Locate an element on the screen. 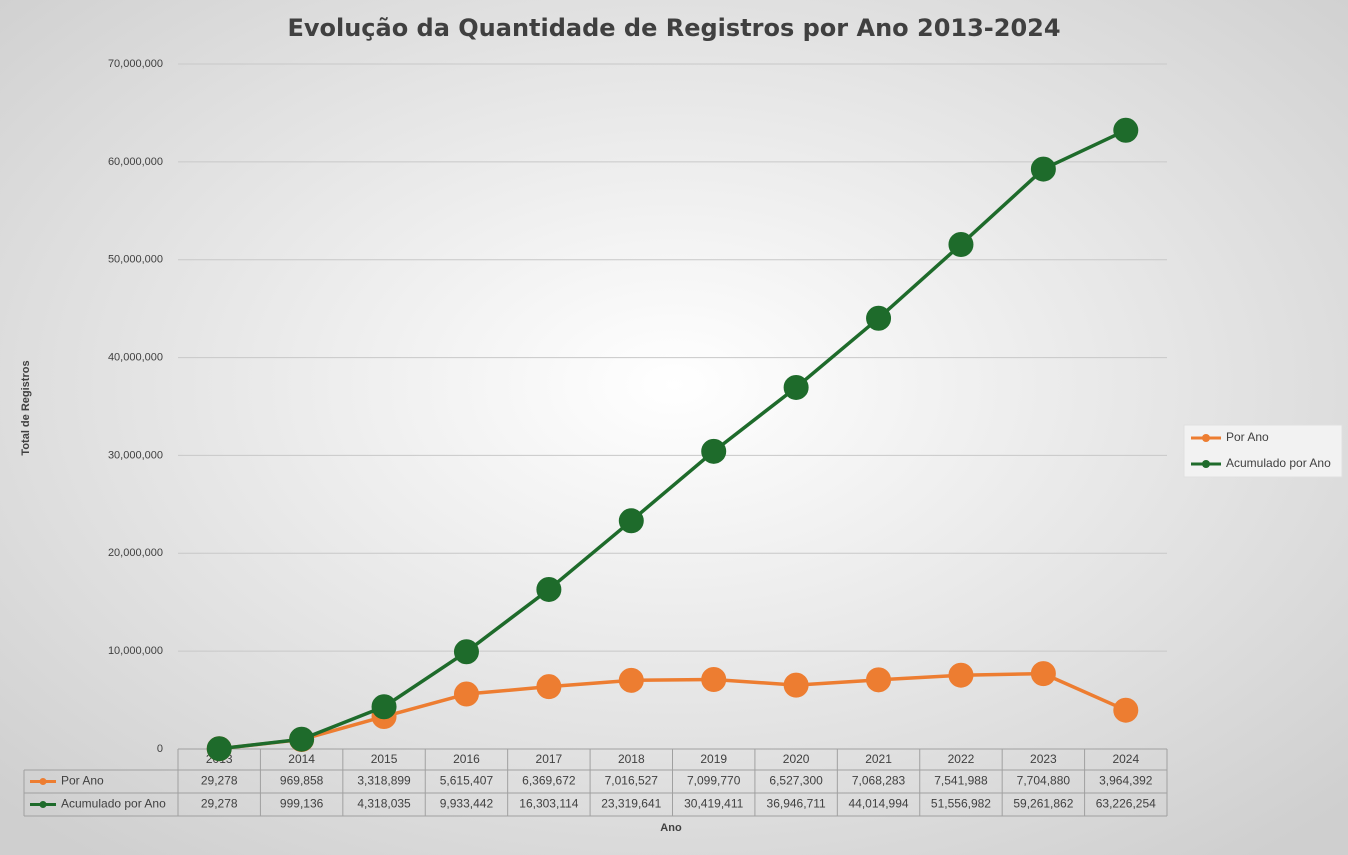 This screenshot has height=855, width=1348. y-tick-label: 10,000,000 is located at coordinates (135, 651).